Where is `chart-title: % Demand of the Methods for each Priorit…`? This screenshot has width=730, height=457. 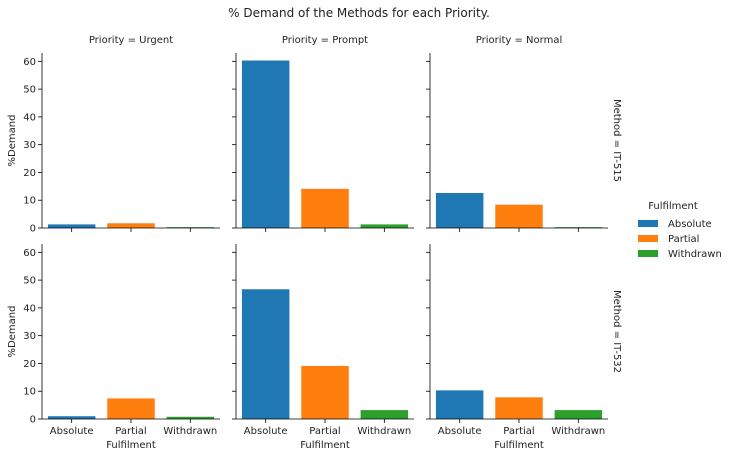 chart-title: % Demand of the Methods for each Priorit… is located at coordinates (359, 13).